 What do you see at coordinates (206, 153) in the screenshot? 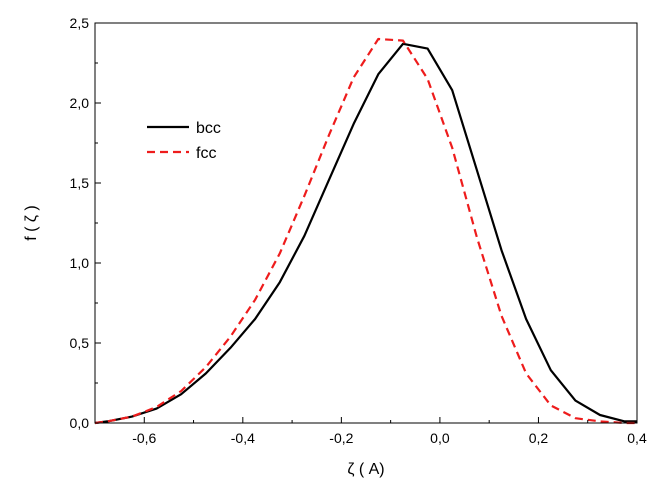
I see `legend-label-fcc: fcc` at bounding box center [206, 153].